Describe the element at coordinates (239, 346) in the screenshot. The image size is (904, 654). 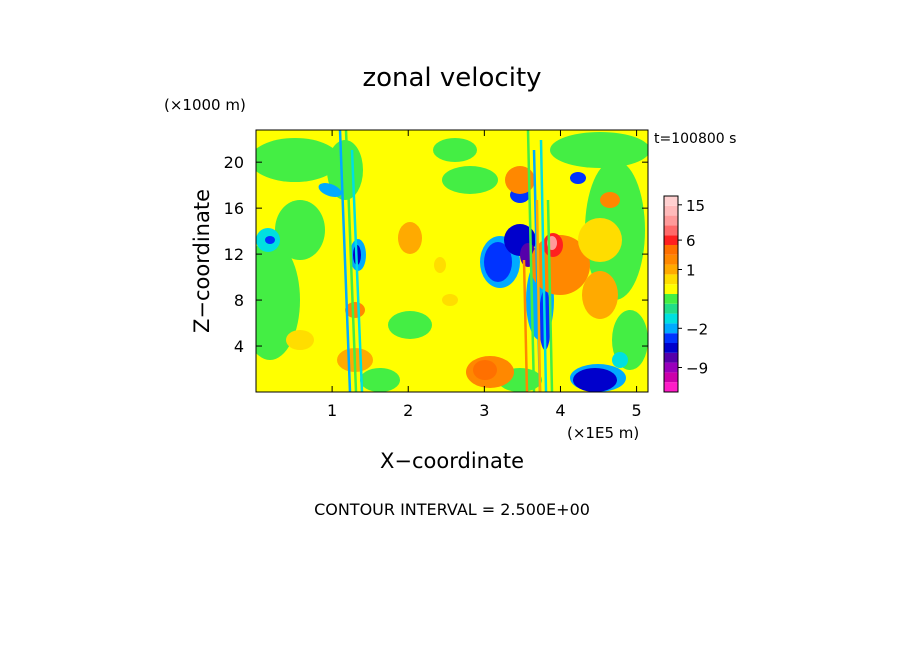
I see `y-tick-label: 4` at that location.